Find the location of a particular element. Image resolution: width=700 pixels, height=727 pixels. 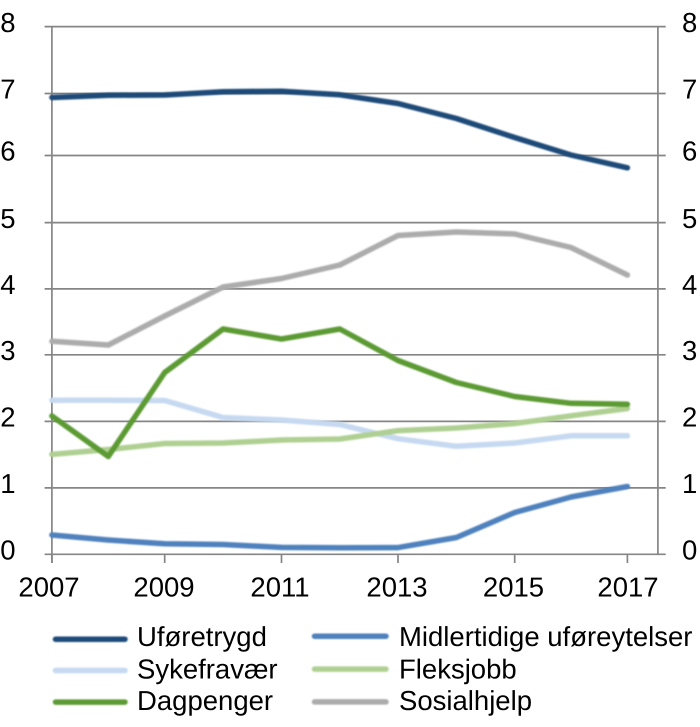

svg-text: 2011 is located at coordinates (279, 587).